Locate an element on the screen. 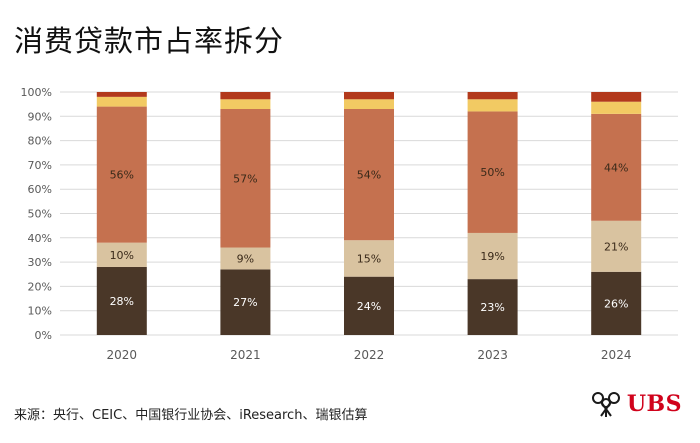  data-label: 57% is located at coordinates (245, 178).